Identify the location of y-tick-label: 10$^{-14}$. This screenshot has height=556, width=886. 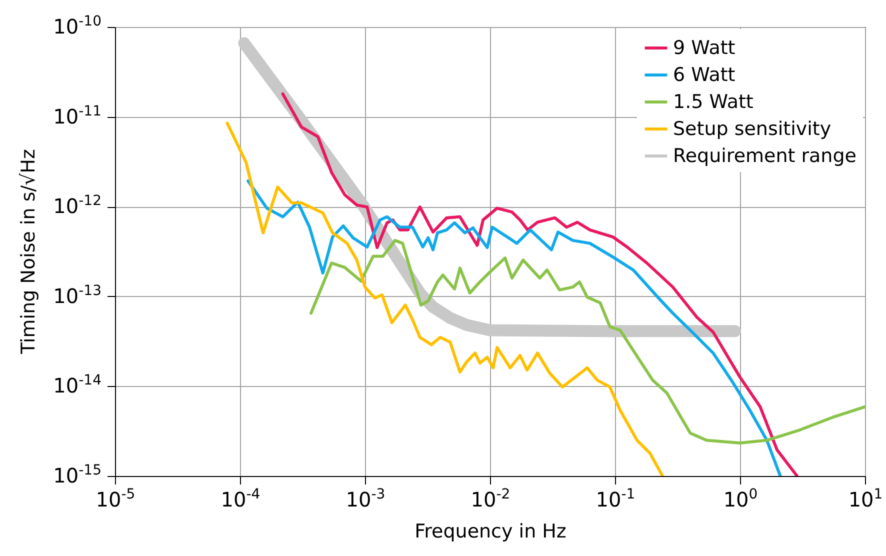
(77, 385).